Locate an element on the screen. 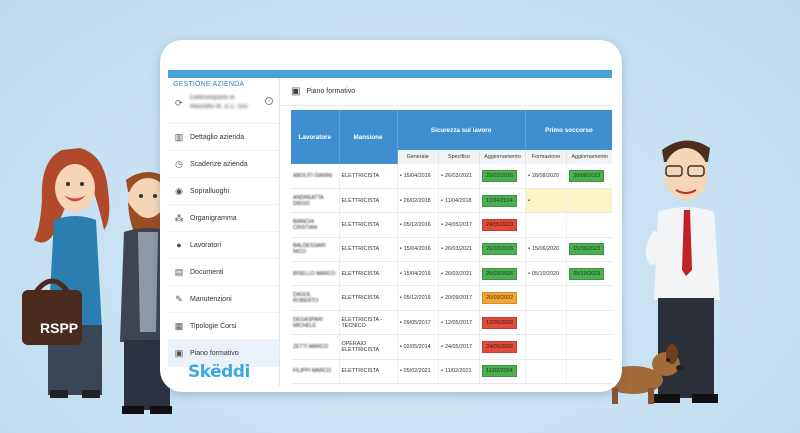 The width and height of the screenshot is (800, 433). aggiornamento-date: 11/02/2024 is located at coordinates (502, 372).